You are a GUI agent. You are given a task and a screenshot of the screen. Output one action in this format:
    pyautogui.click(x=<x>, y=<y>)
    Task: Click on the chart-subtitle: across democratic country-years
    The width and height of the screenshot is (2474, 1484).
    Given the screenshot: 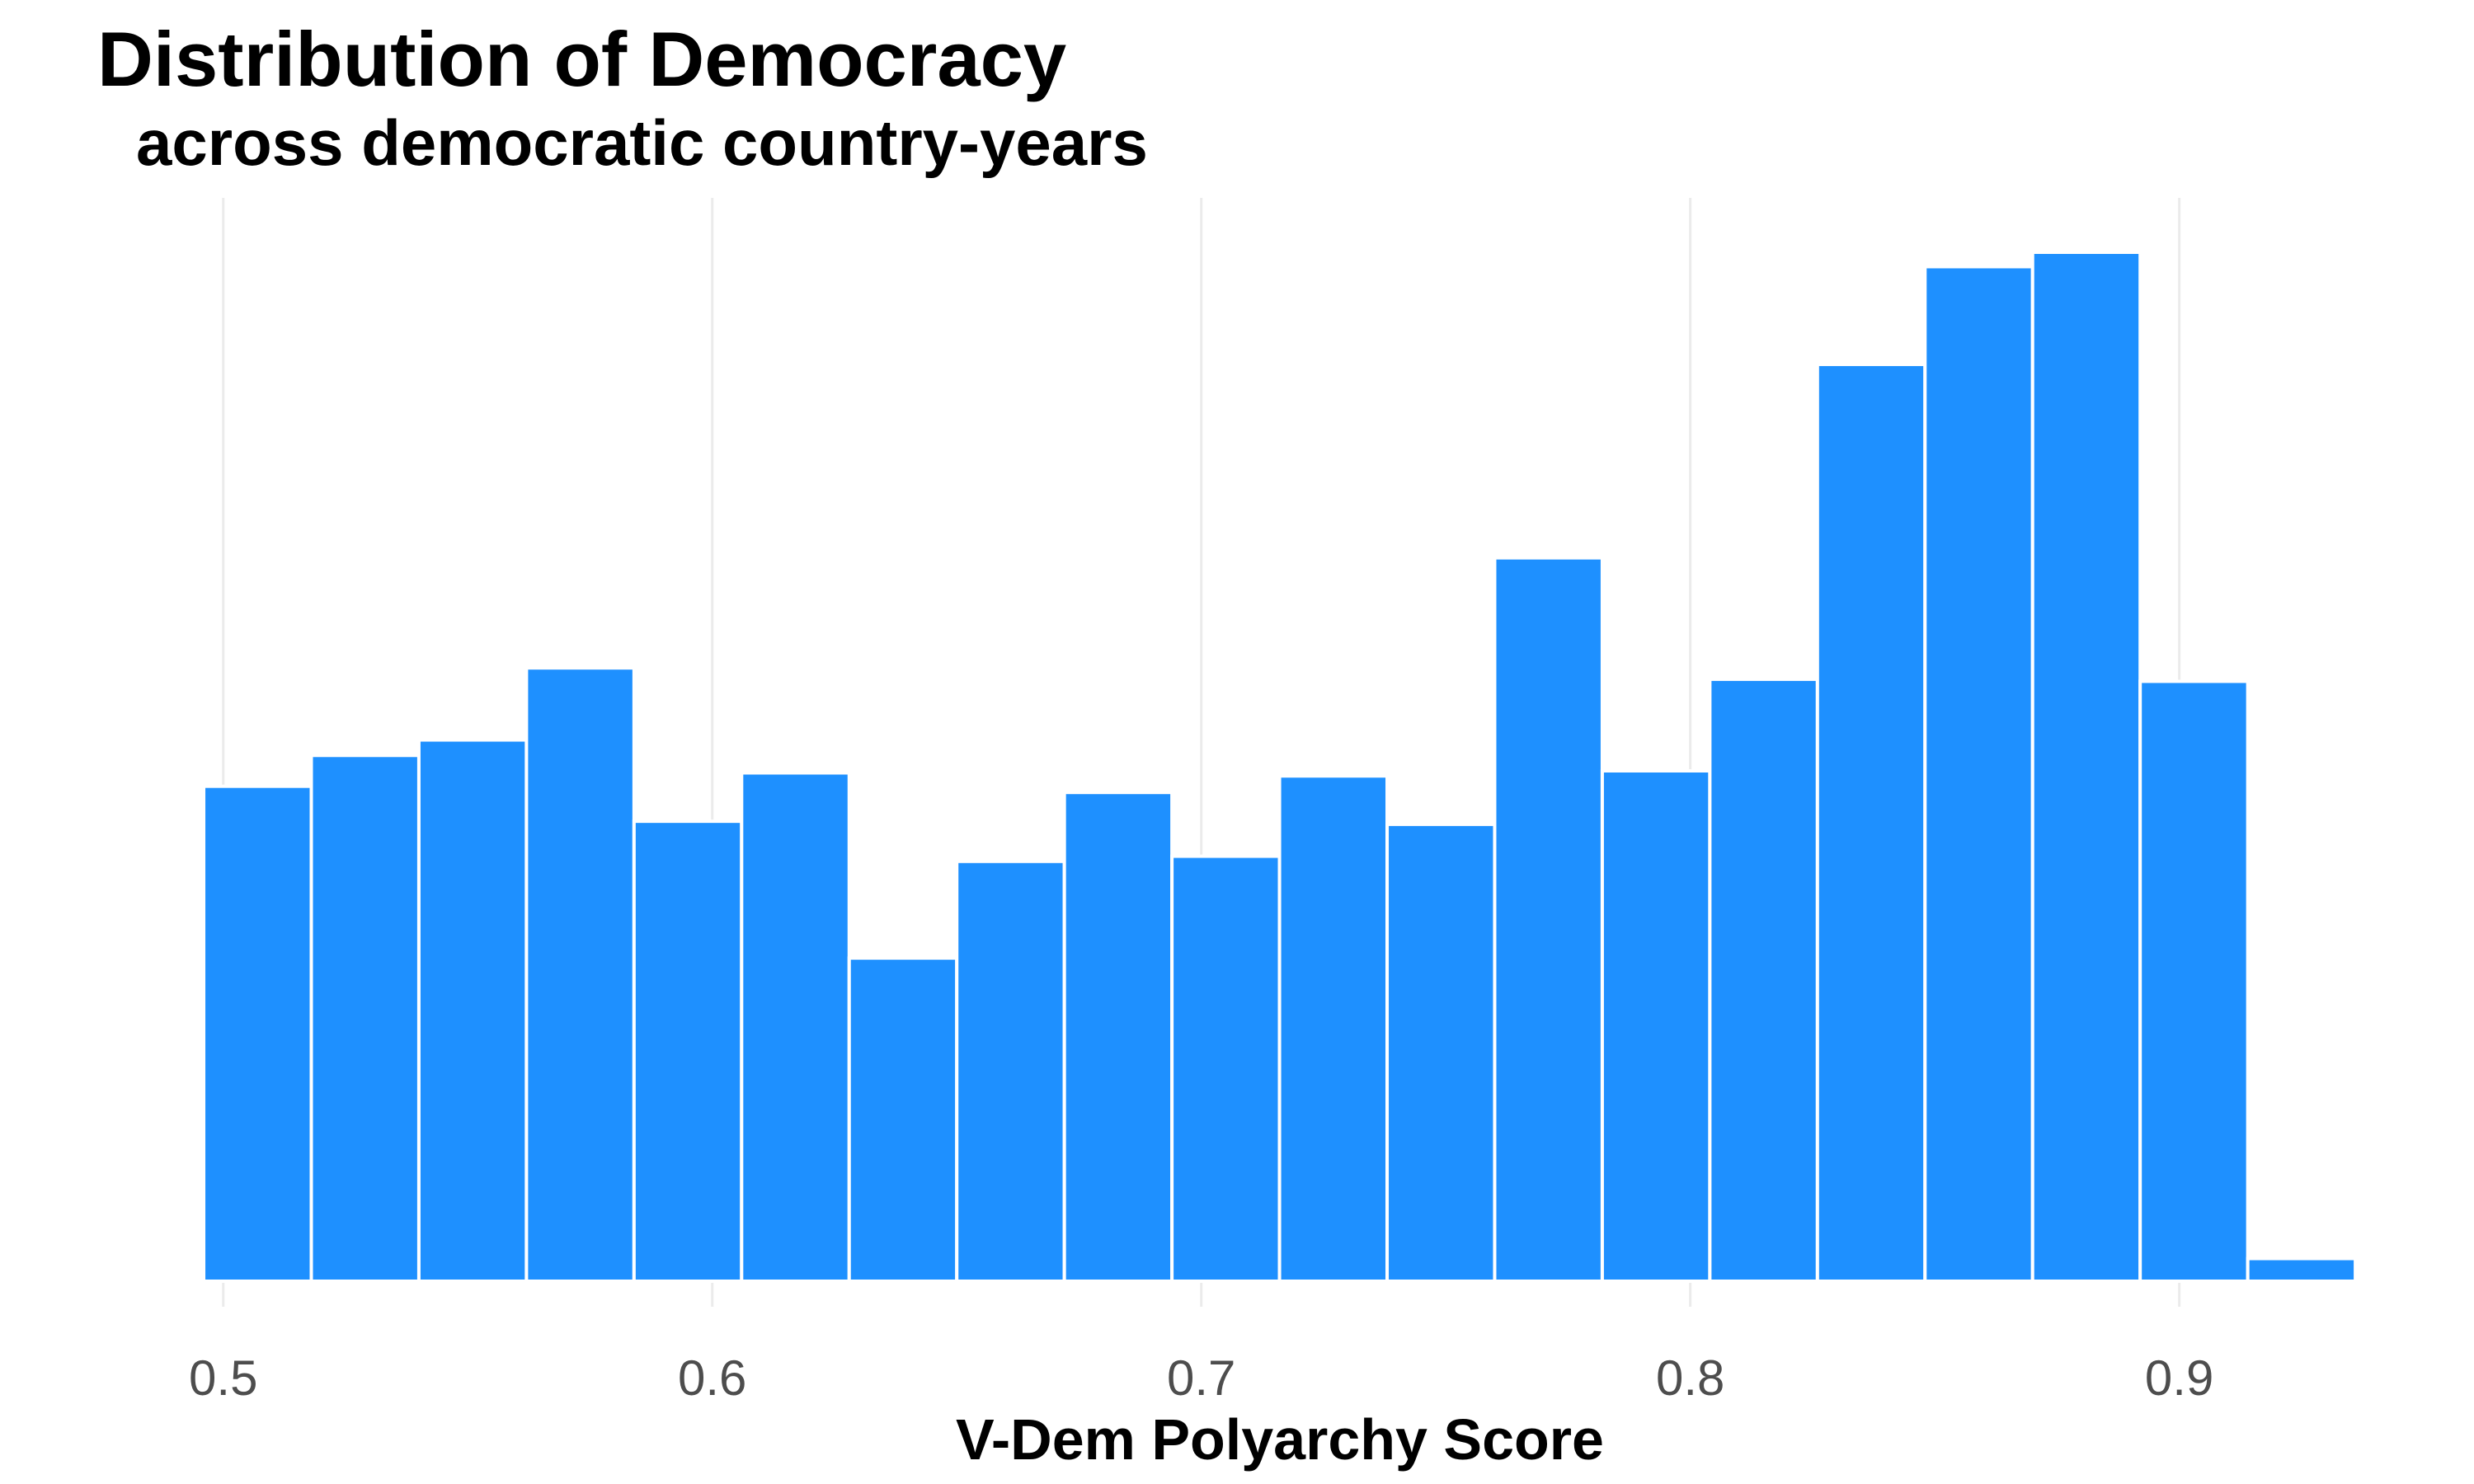 What is the action you would take?
    pyautogui.click(x=642, y=142)
    